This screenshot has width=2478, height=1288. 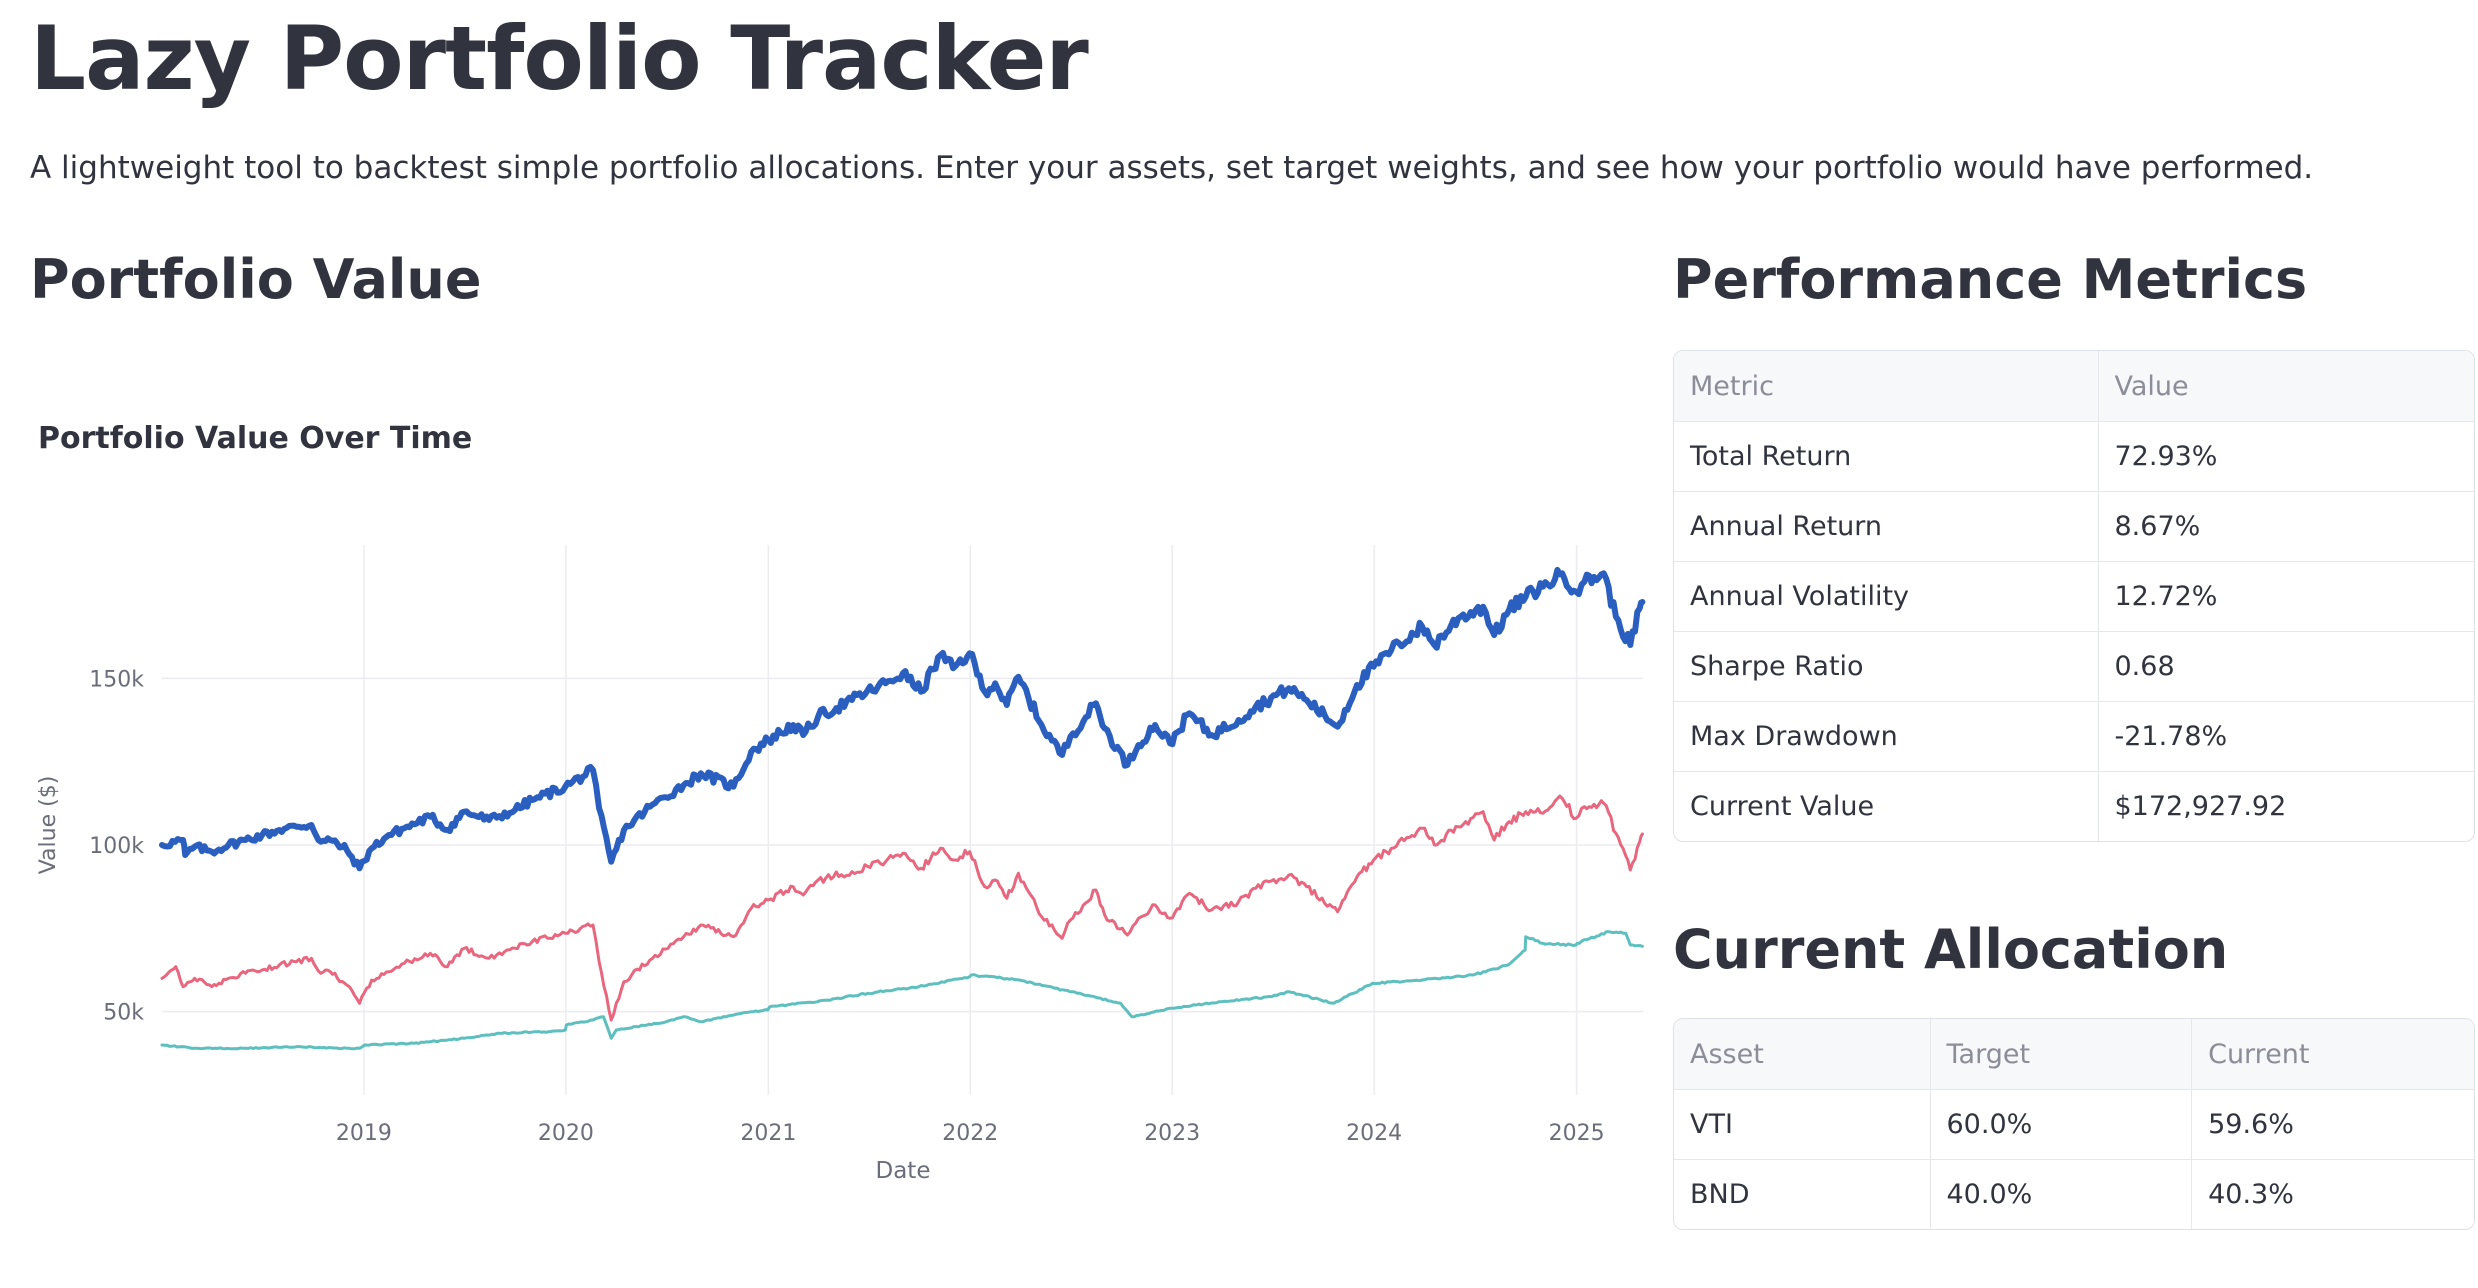 I want to click on table-row: Sharpe Ratio 0.68, so click(x=2074, y=666).